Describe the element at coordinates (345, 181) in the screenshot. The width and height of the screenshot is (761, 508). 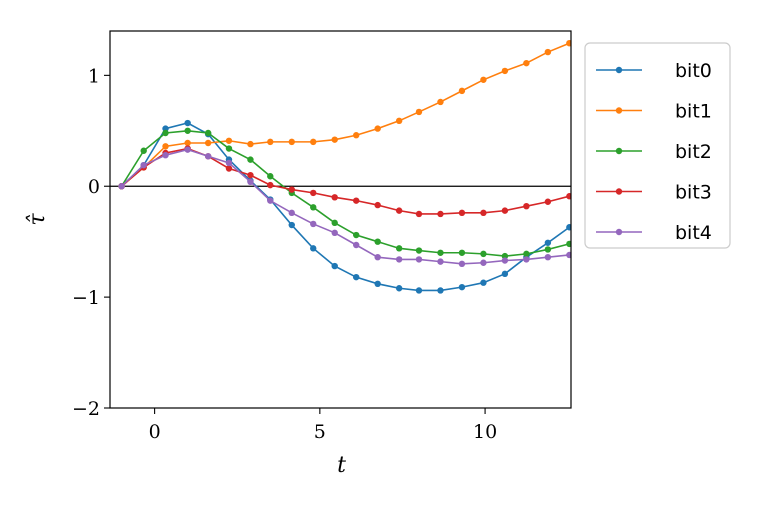
I see `series-line-bit3` at that location.